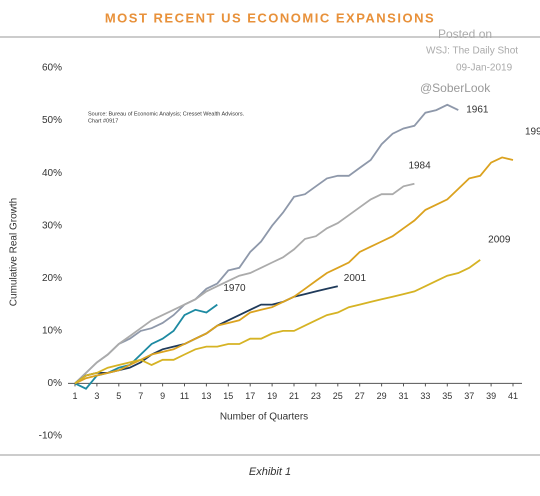 The image size is (540, 496). I want to click on x-tick-label: 5, so click(118, 396).